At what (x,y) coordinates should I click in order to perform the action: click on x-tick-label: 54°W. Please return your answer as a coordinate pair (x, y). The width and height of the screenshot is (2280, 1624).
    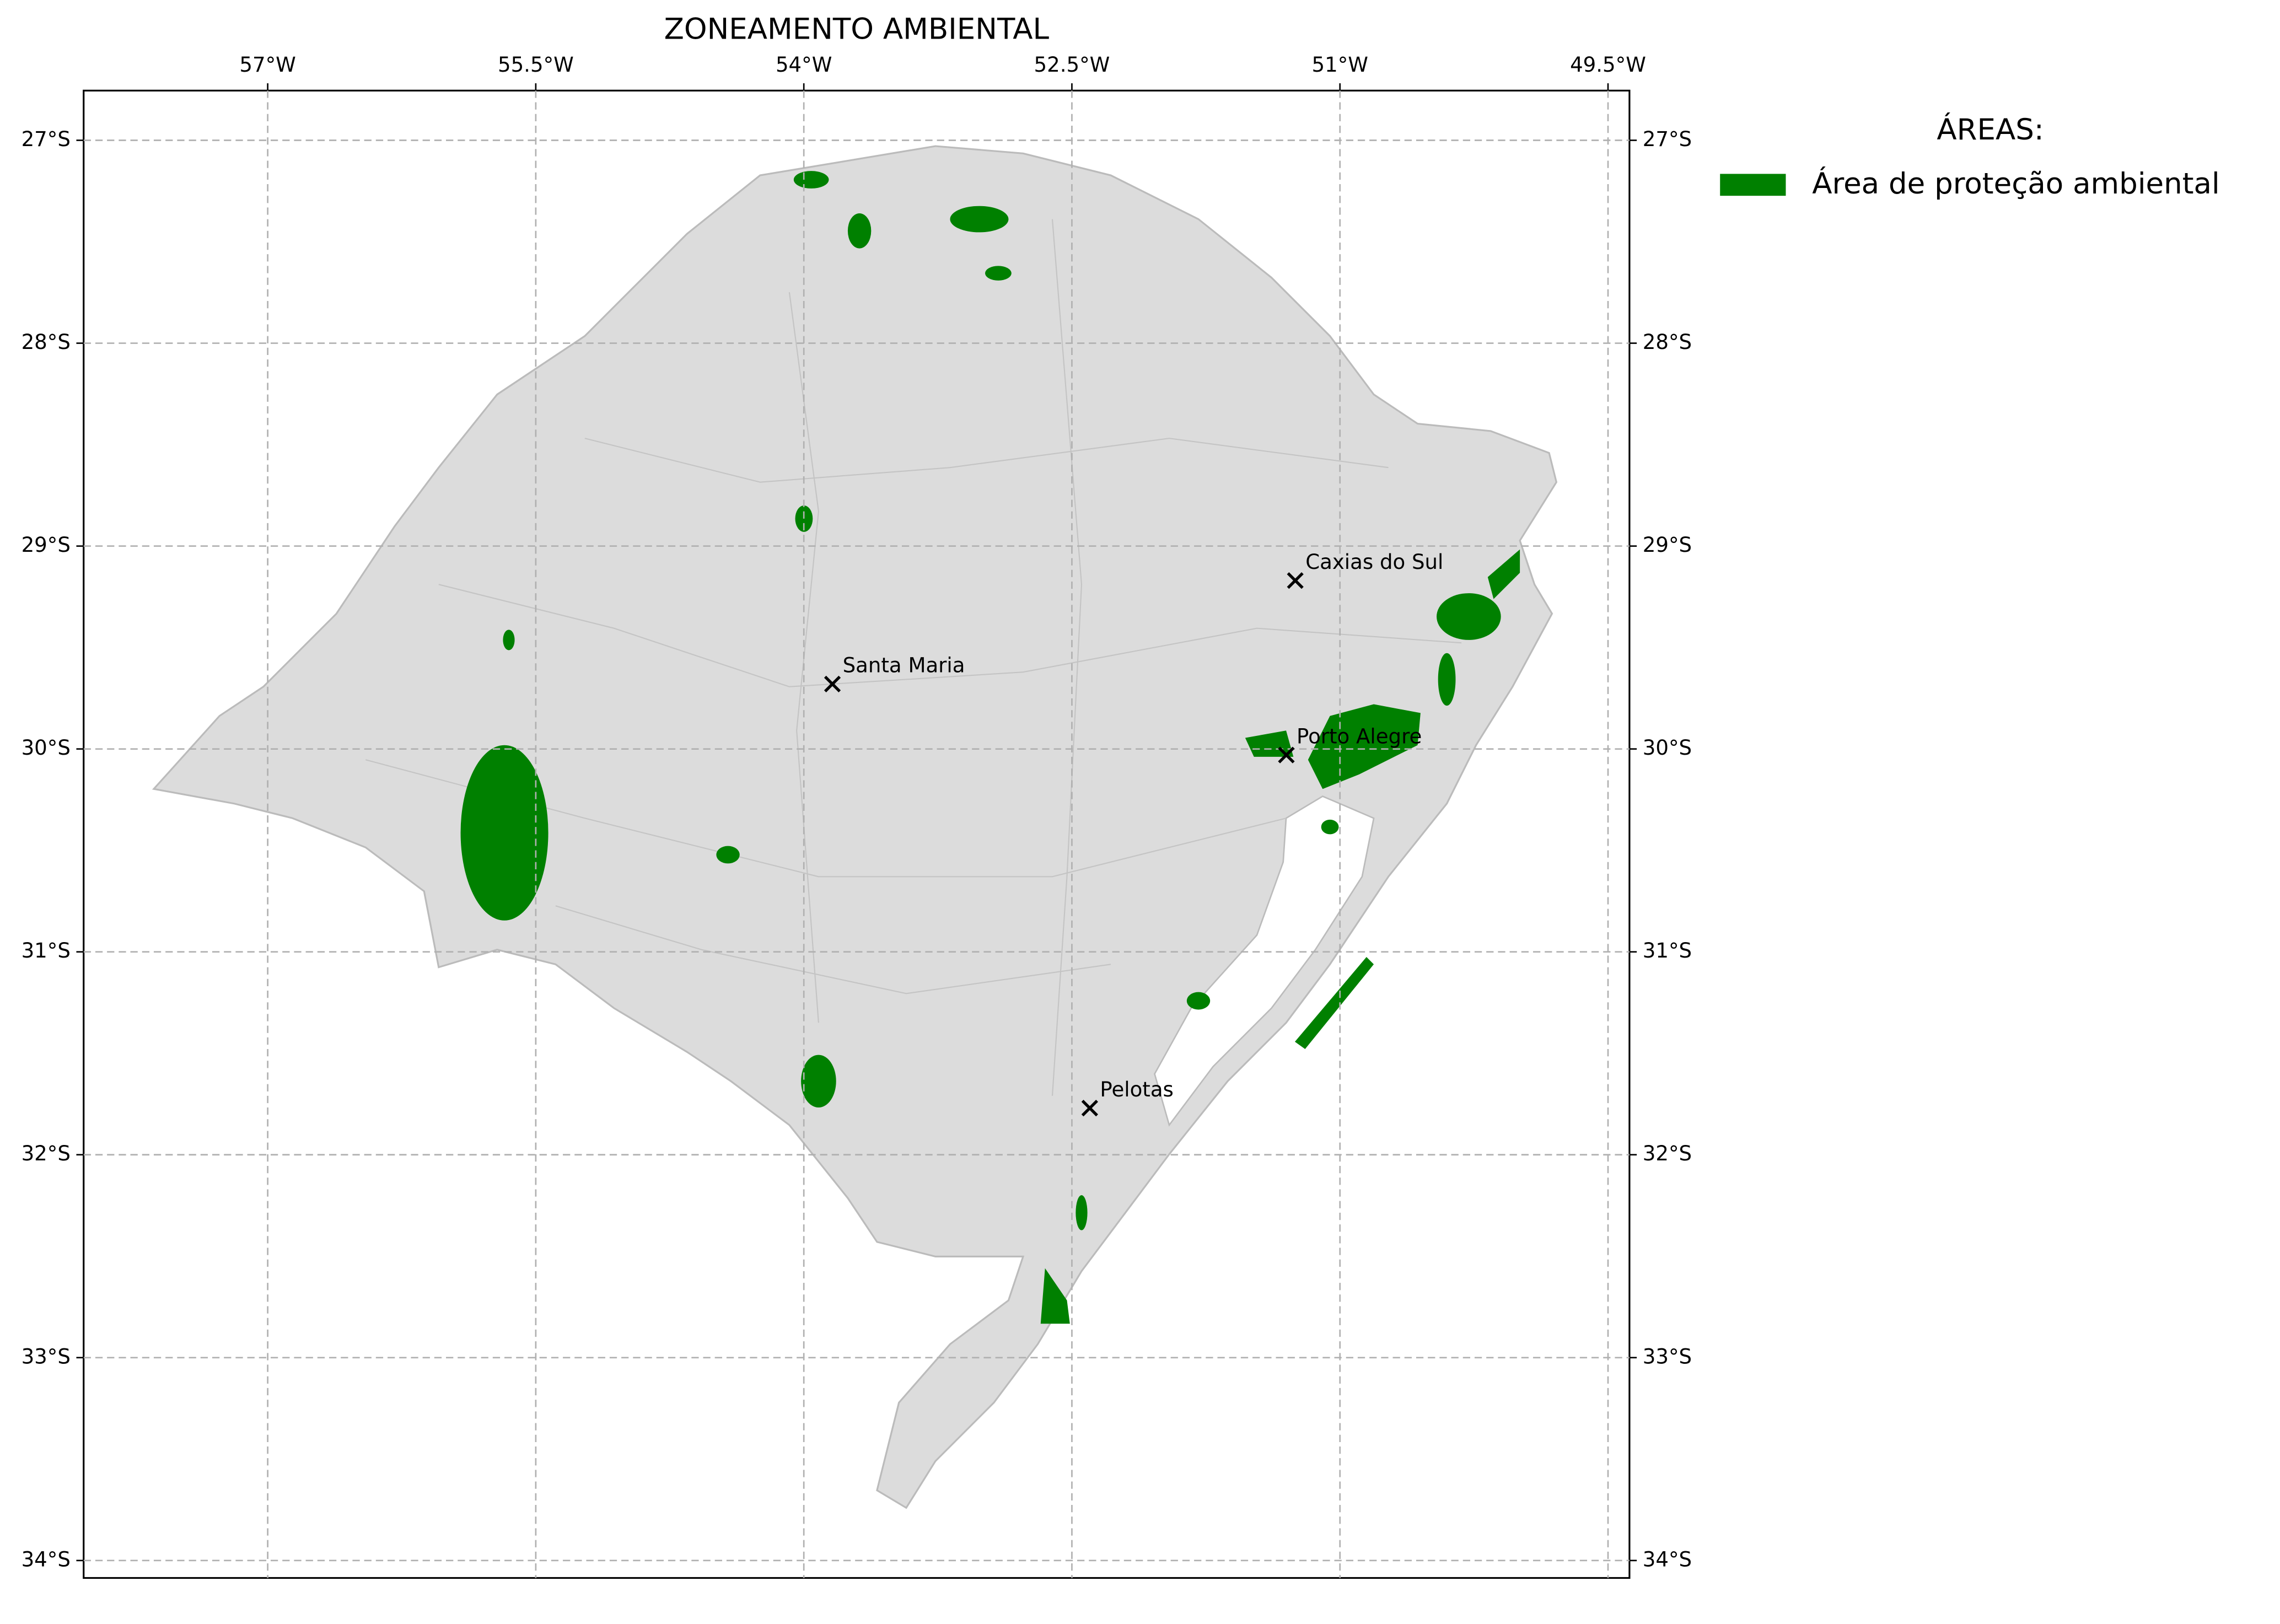
    Looking at the image, I should click on (804, 65).